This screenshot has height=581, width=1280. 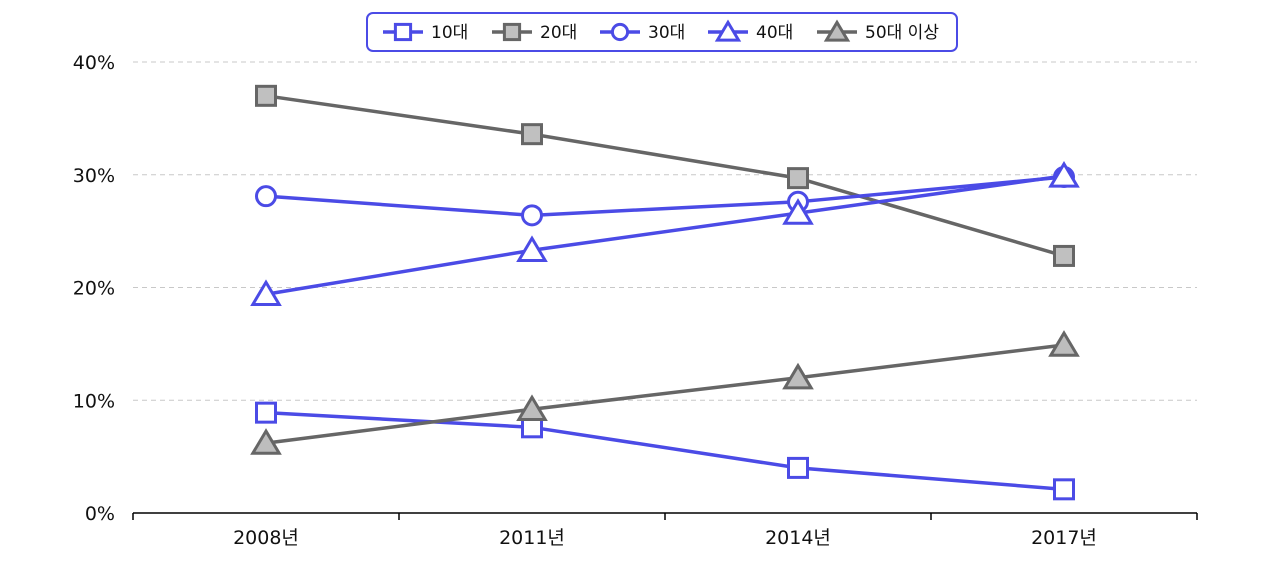 What do you see at coordinates (266, 538) in the screenshot?
I see `x-tick-label: 2008년` at bounding box center [266, 538].